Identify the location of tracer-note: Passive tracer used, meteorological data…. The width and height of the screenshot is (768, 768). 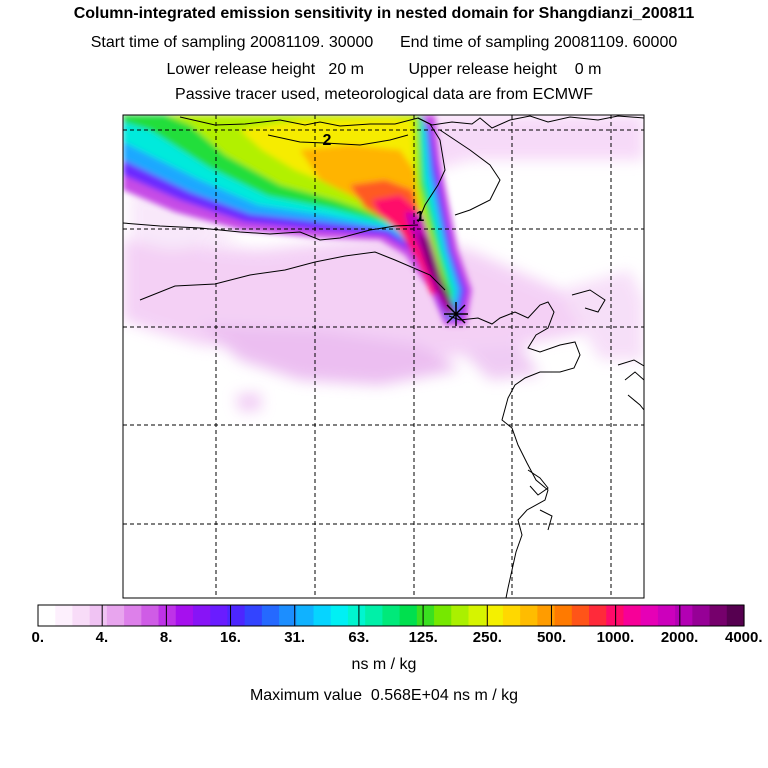
(384, 94).